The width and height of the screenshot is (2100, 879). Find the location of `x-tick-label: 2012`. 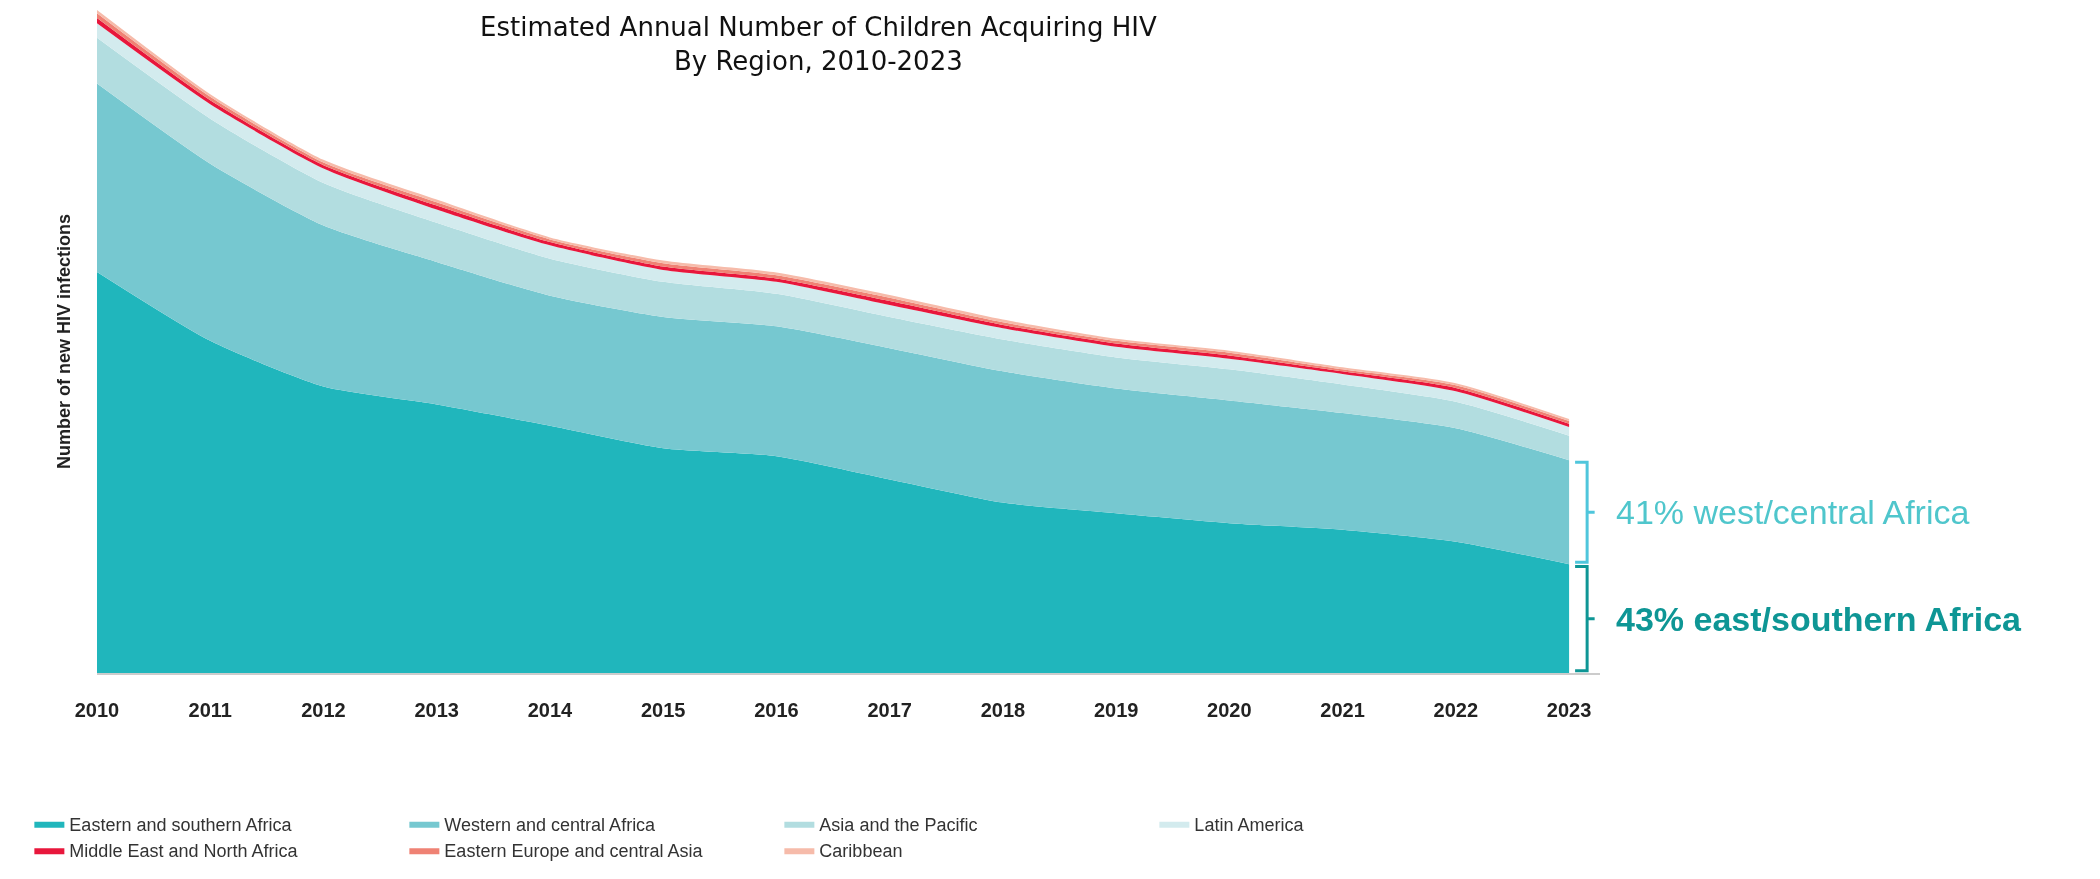

x-tick-label: 2012 is located at coordinates (323, 709).